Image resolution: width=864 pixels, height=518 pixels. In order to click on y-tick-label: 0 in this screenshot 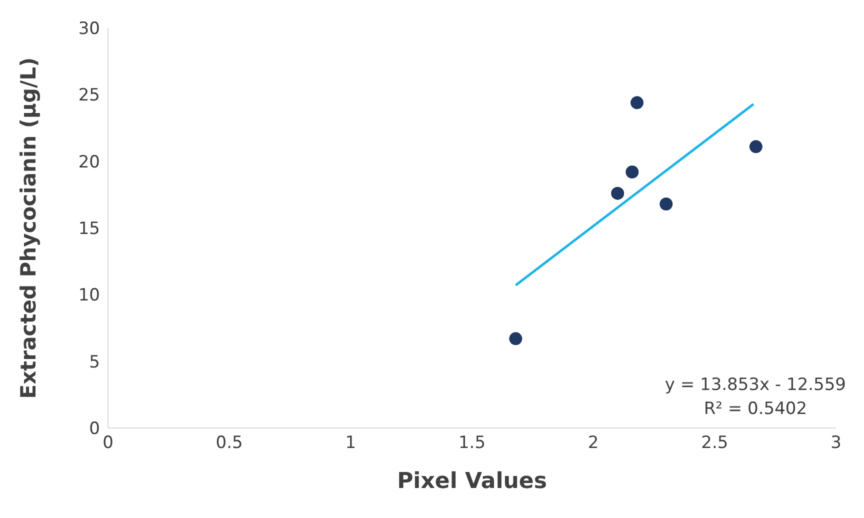, I will do `click(94, 429)`.